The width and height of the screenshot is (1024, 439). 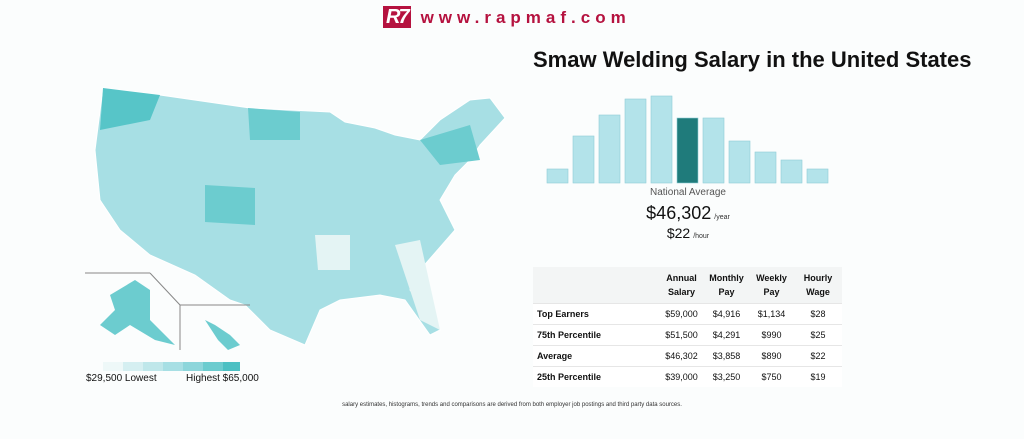 I want to click on table-cell: $4,916, so click(x=726, y=314).